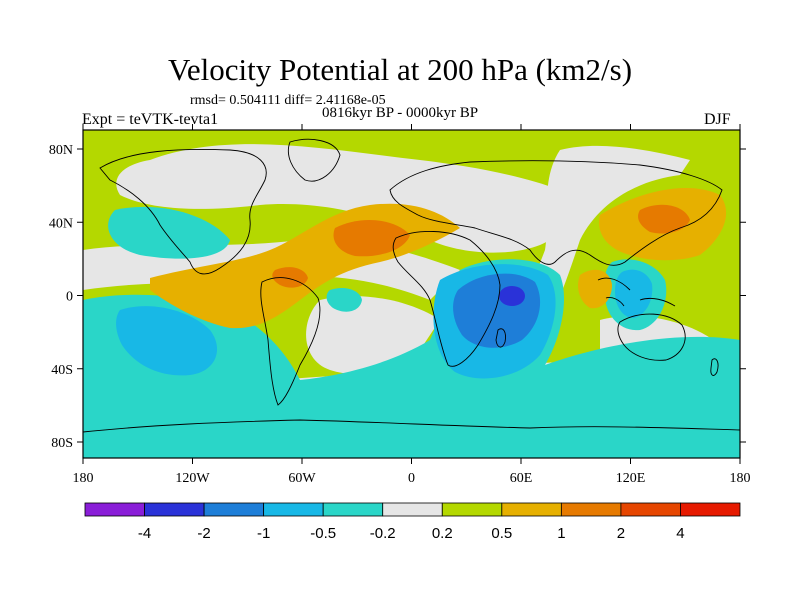 The height and width of the screenshot is (600, 800). I want to click on colorbar-label: 0.2, so click(442, 533).